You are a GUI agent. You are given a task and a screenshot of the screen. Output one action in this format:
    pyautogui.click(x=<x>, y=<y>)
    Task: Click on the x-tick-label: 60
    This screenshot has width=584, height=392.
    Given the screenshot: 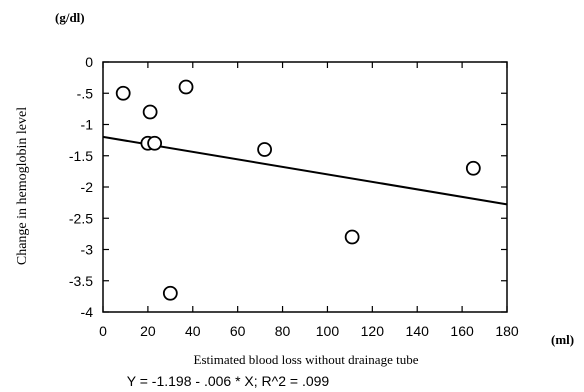 What is the action you would take?
    pyautogui.click(x=238, y=331)
    